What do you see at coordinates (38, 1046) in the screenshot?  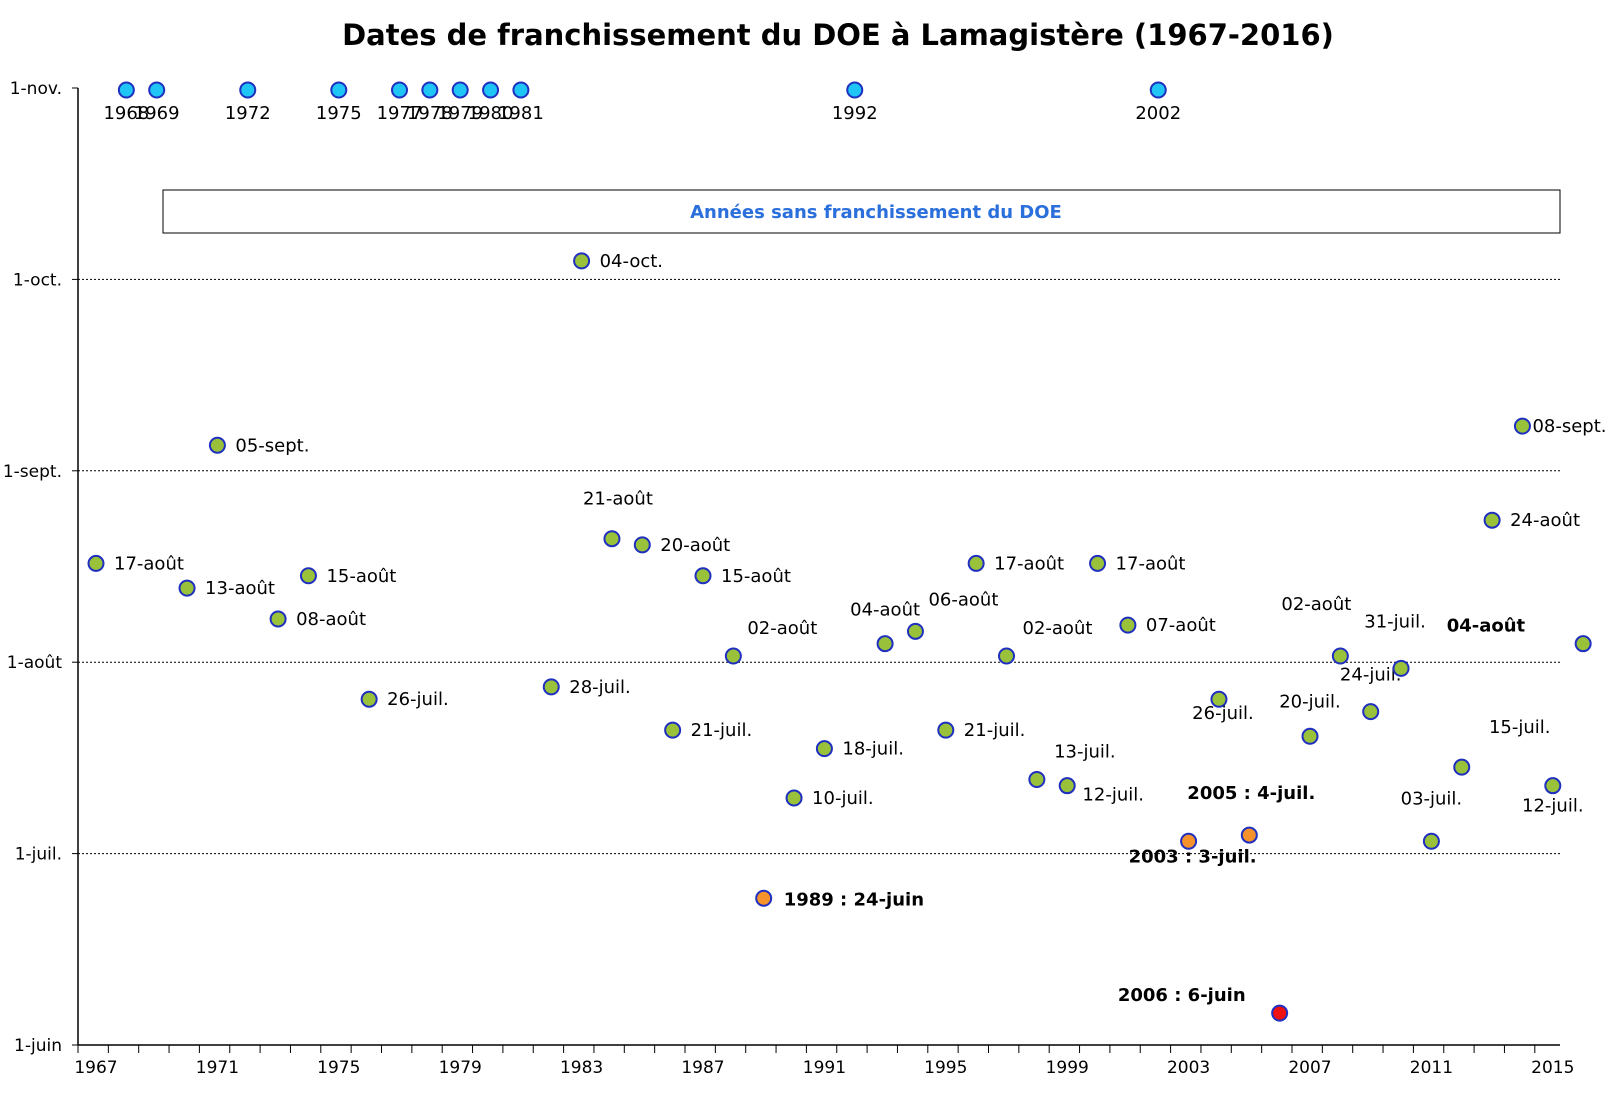 I see `y-tick-label: 1-juin` at bounding box center [38, 1046].